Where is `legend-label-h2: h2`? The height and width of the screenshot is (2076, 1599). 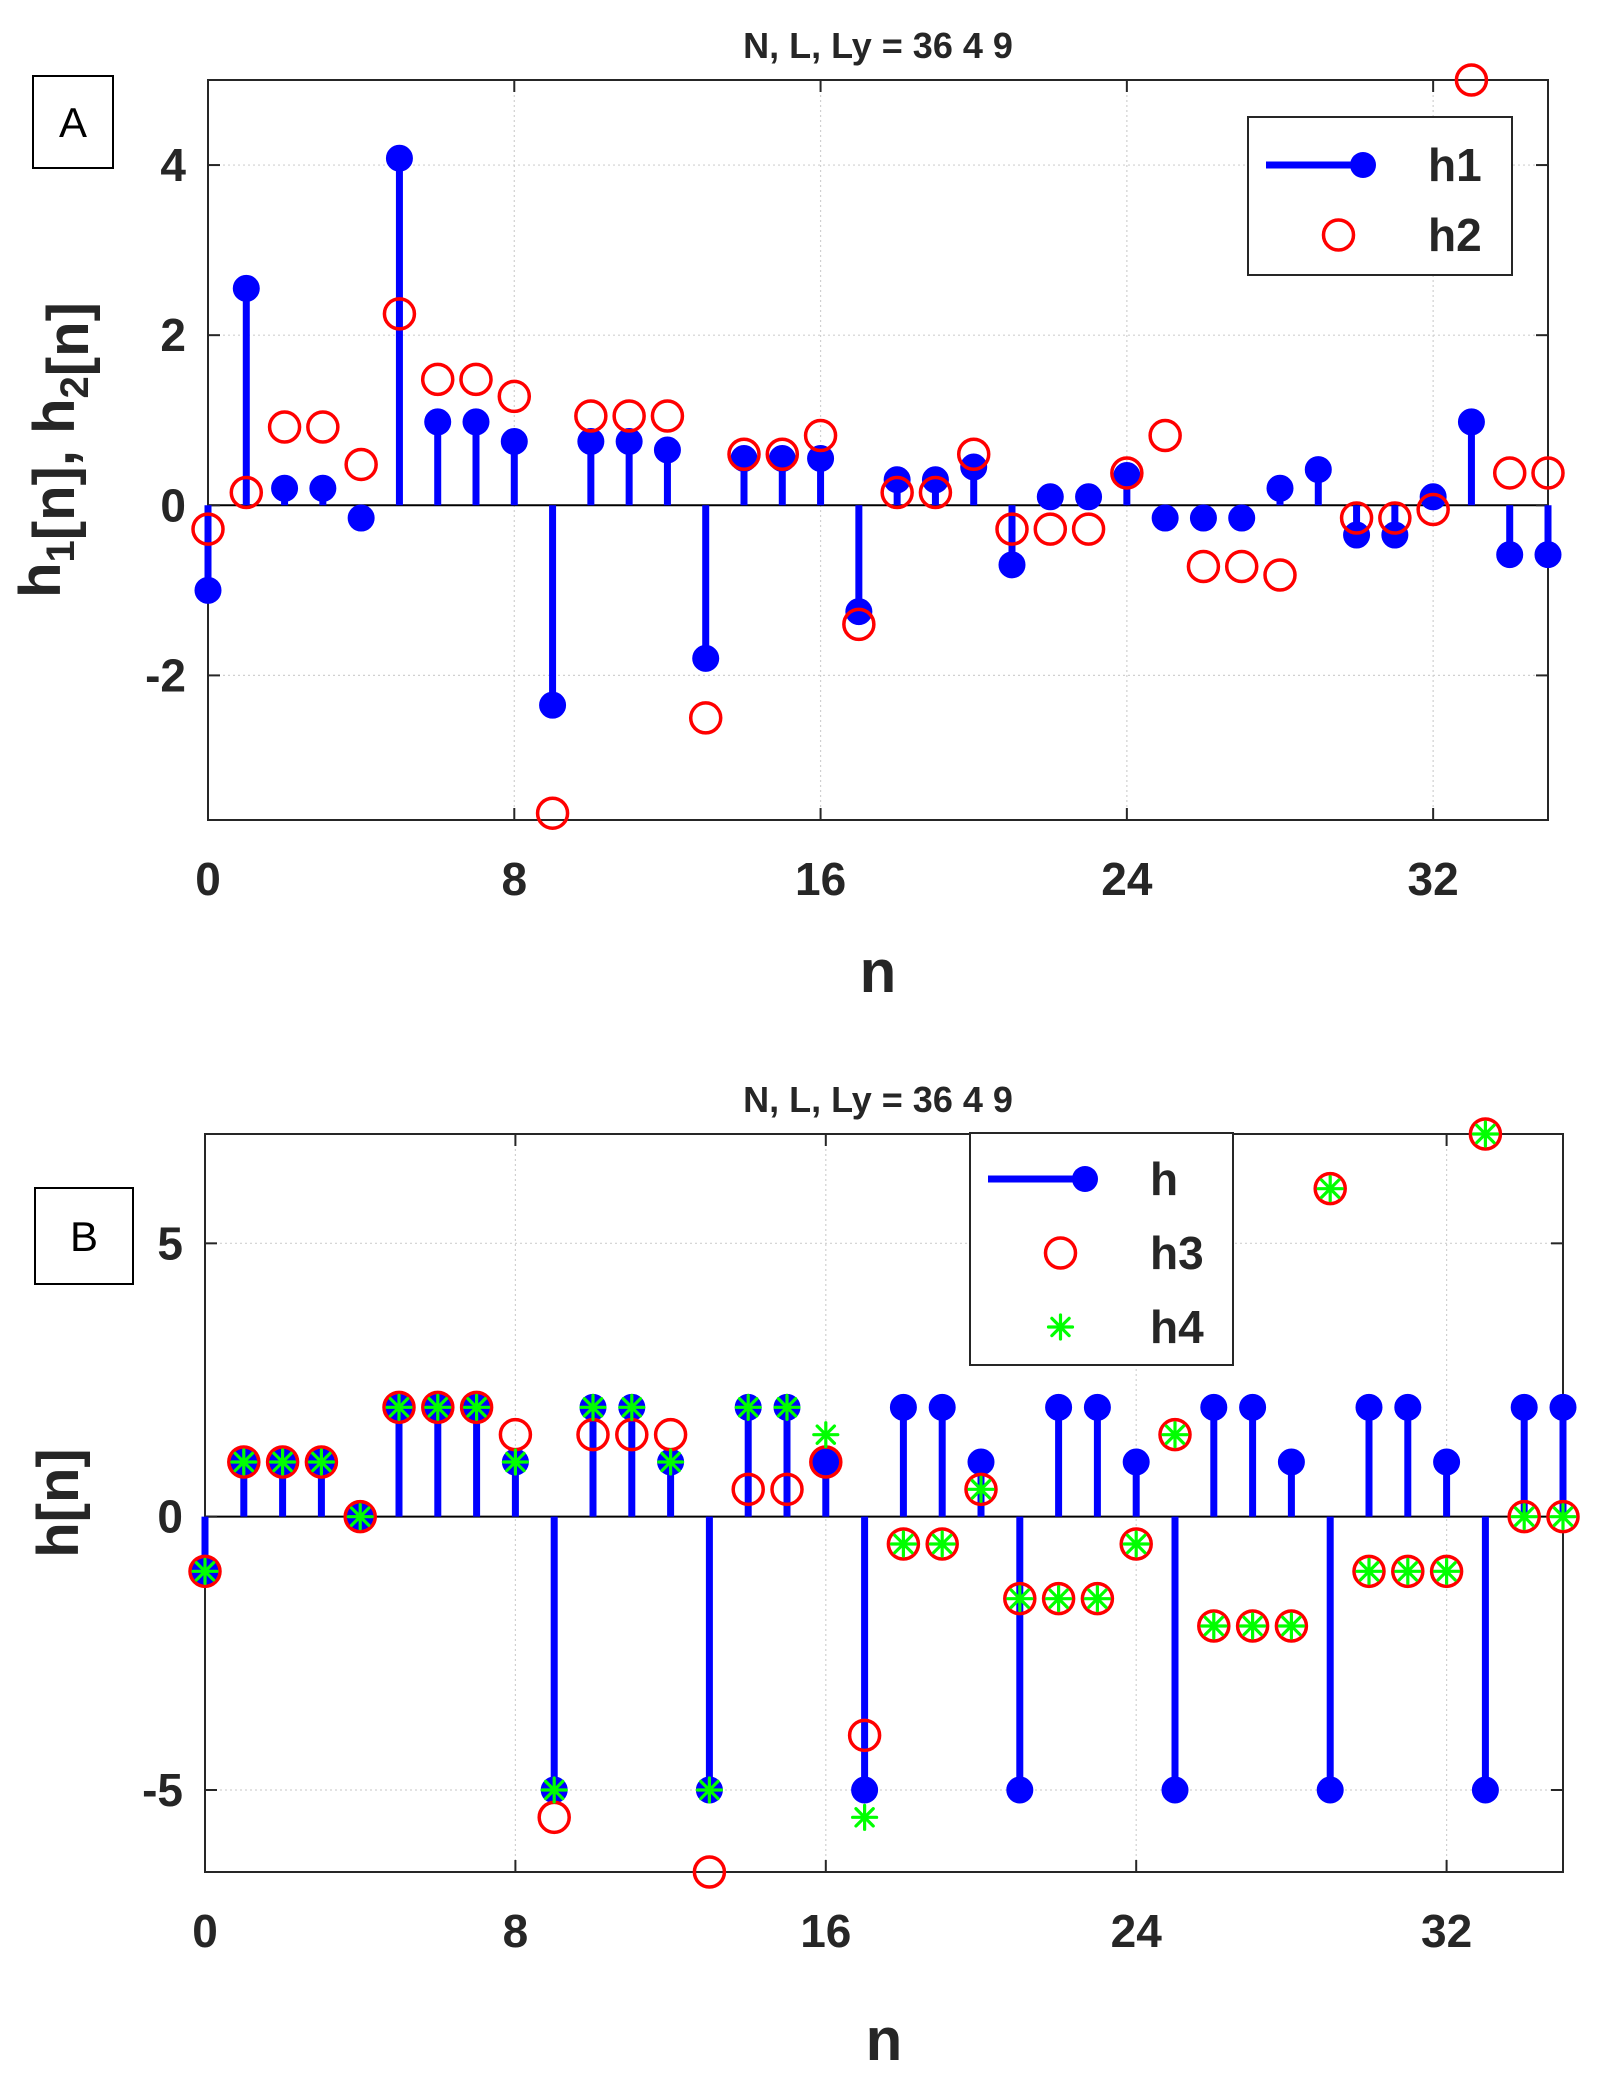
legend-label-h2: h2 is located at coordinates (1455, 235).